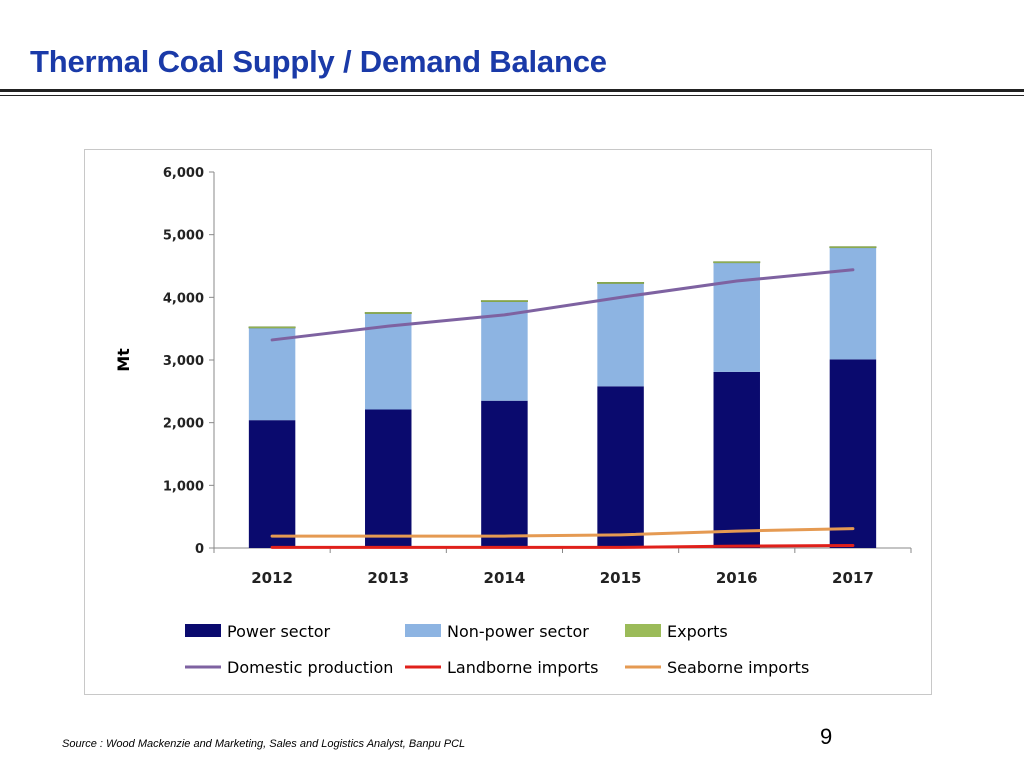  Describe the element at coordinates (310, 667) in the screenshot. I see `legend-label-domestic-production: Domestic production` at that location.